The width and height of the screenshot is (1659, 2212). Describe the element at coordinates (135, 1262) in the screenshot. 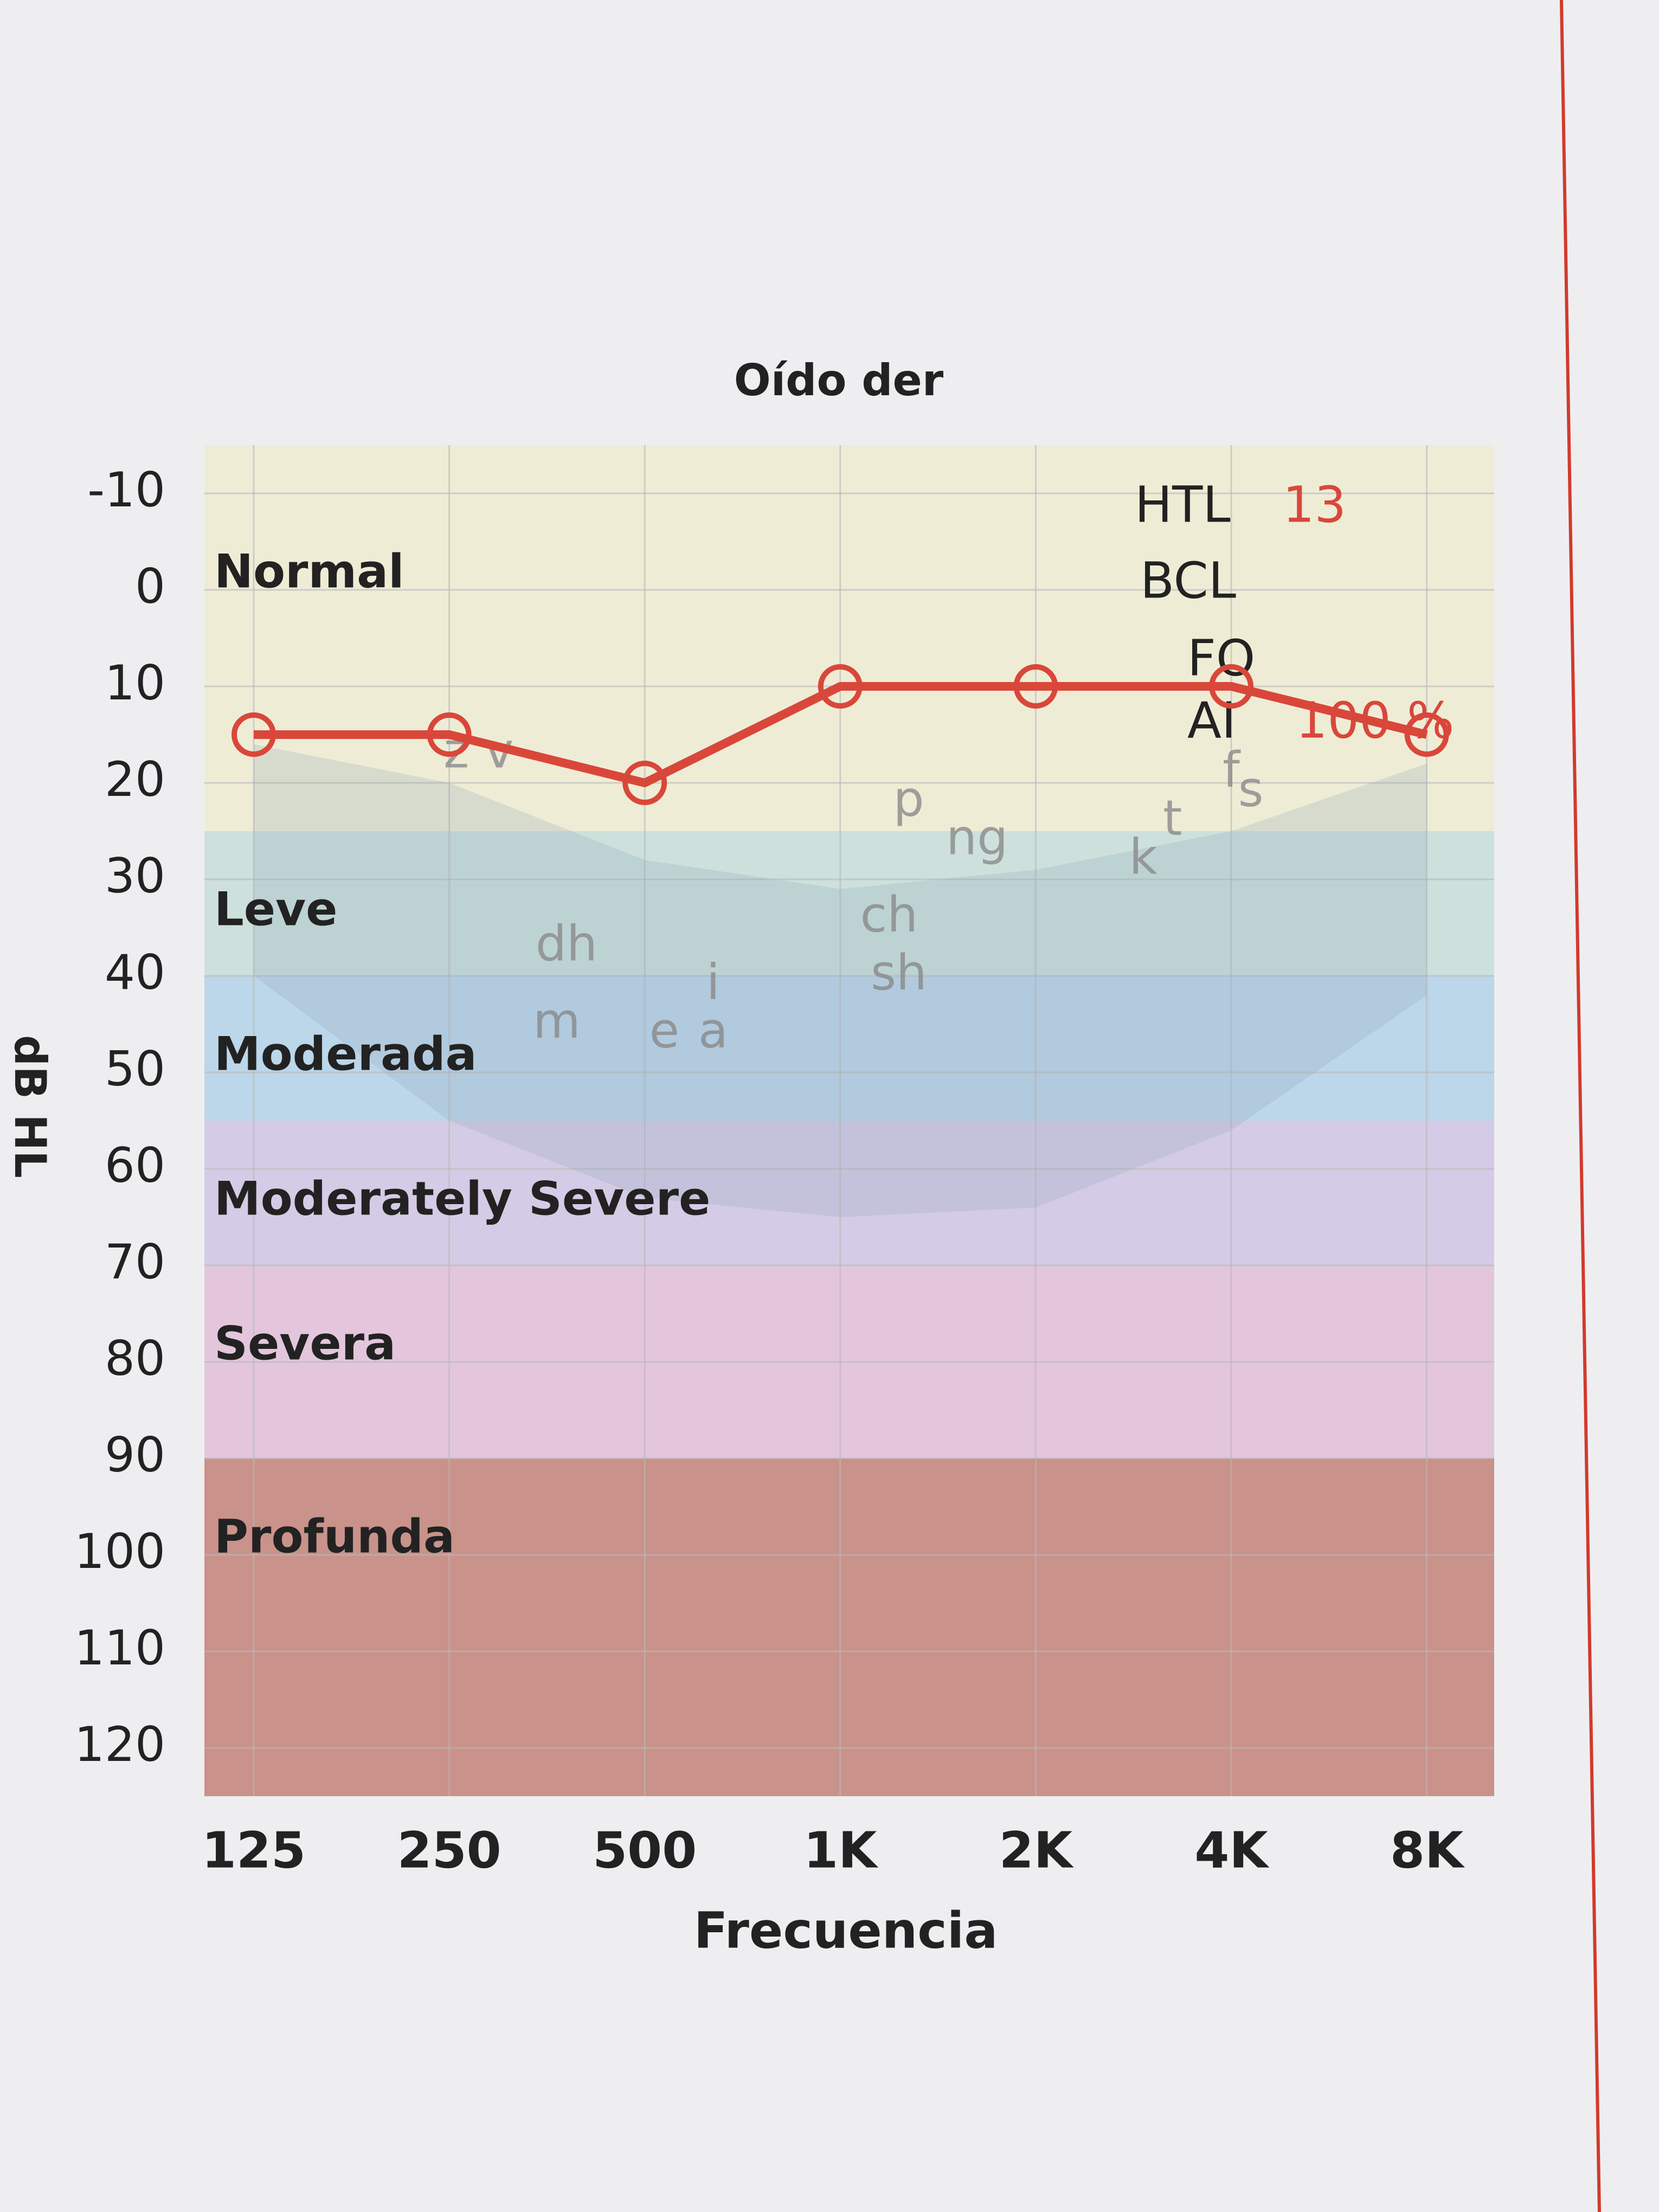

I see `y-tick-label: 70` at that location.